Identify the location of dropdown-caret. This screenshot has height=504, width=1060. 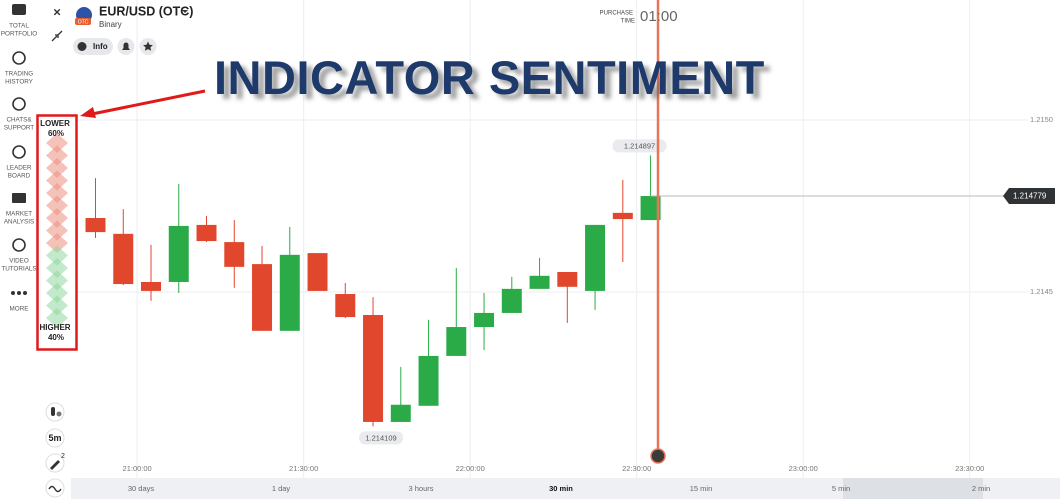
(185, 11).